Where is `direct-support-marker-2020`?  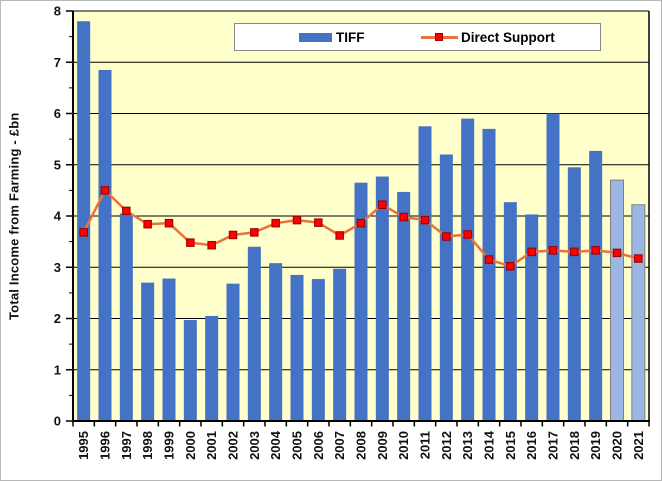
direct-support-marker-2020 is located at coordinates (617, 253).